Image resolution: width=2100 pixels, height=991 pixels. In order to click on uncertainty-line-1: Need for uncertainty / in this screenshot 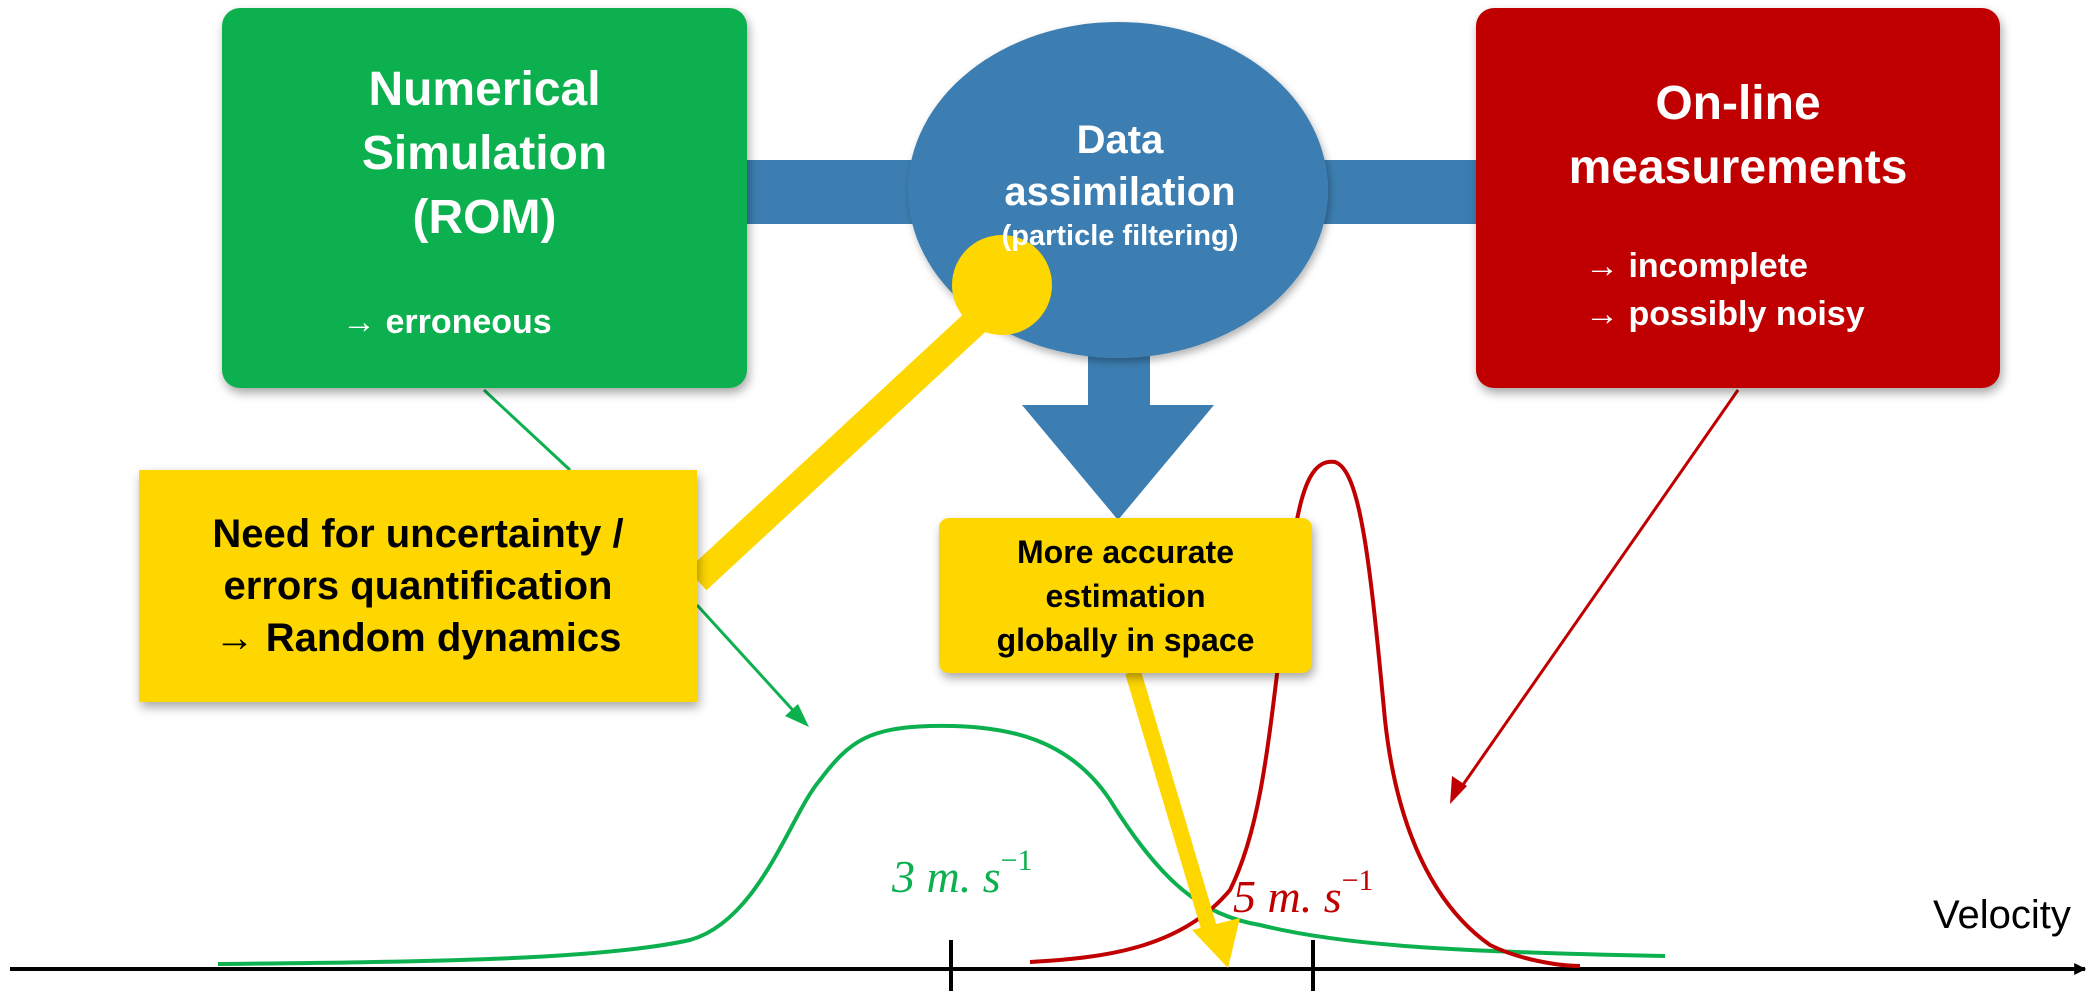, I will do `click(418, 534)`.